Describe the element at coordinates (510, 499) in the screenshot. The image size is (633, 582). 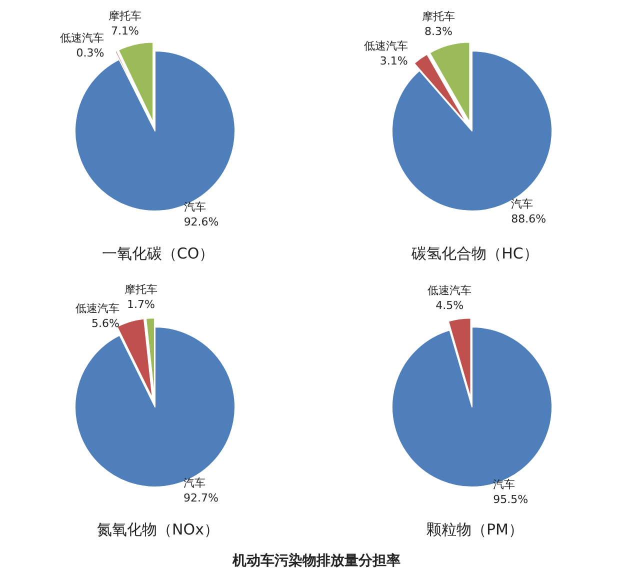
I see `data-label: 95.5%` at that location.